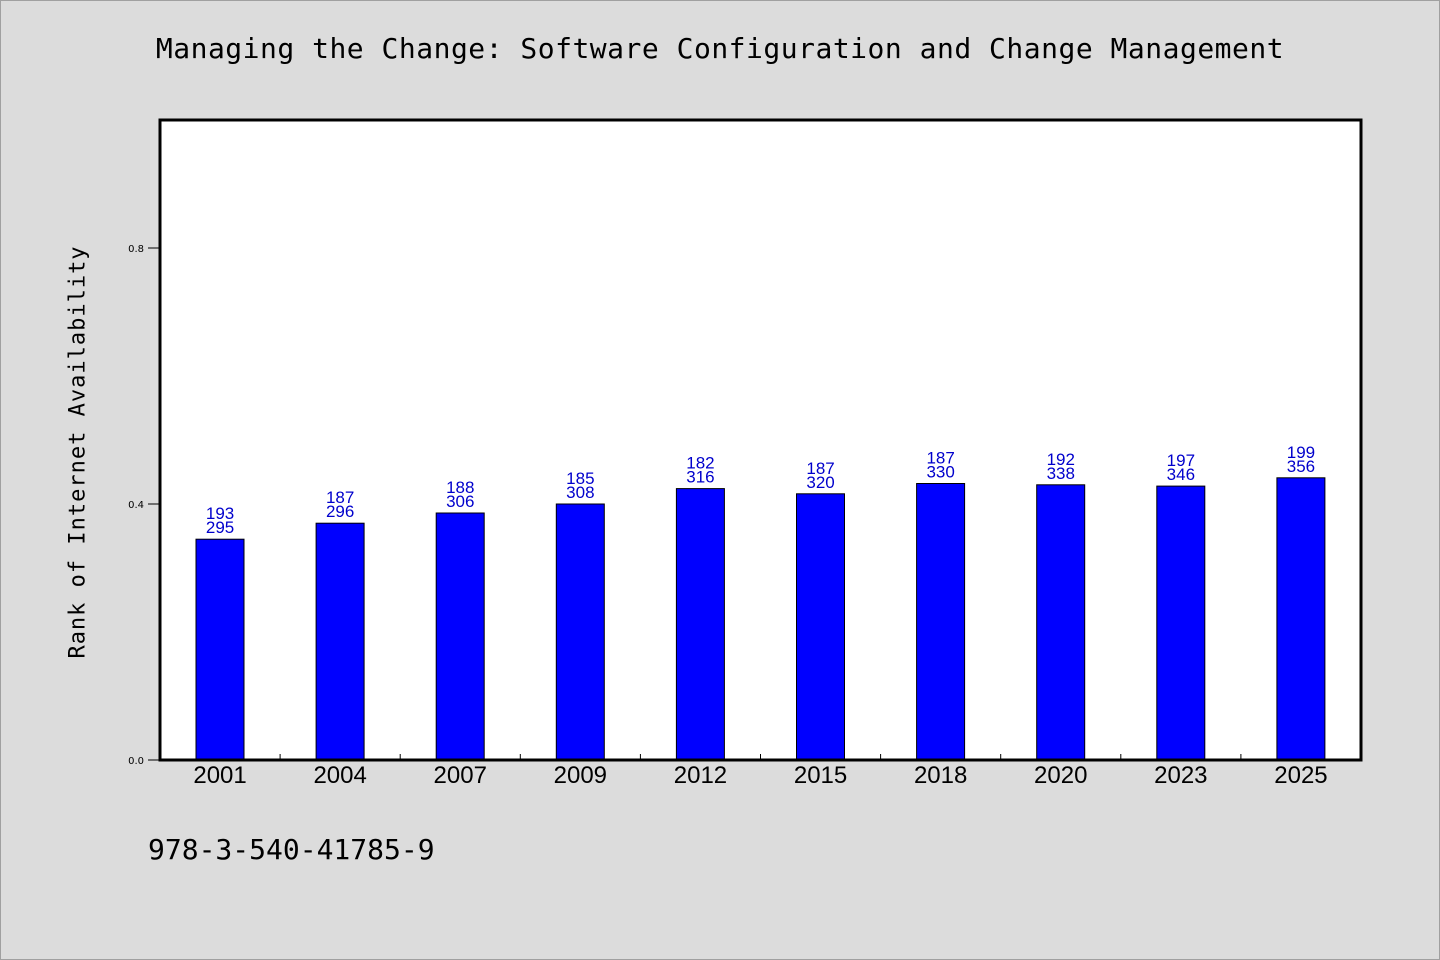 The width and height of the screenshot is (1440, 960). What do you see at coordinates (1300, 775) in the screenshot?
I see `x-tick-label: 2025` at bounding box center [1300, 775].